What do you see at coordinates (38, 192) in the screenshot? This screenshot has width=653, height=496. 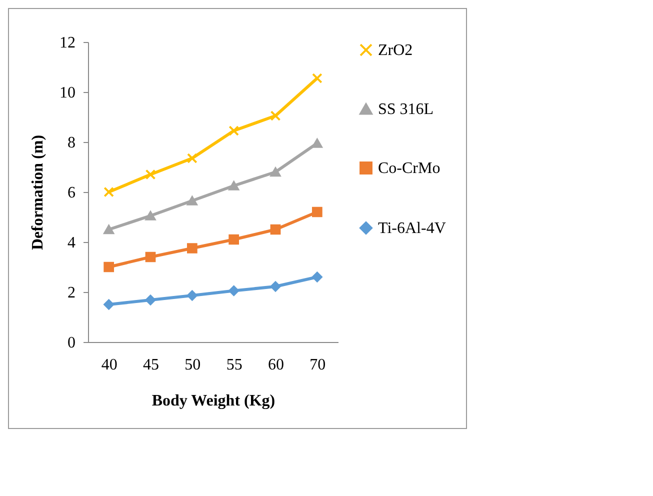 I see `y-axis-title: Deformation (m)` at bounding box center [38, 192].